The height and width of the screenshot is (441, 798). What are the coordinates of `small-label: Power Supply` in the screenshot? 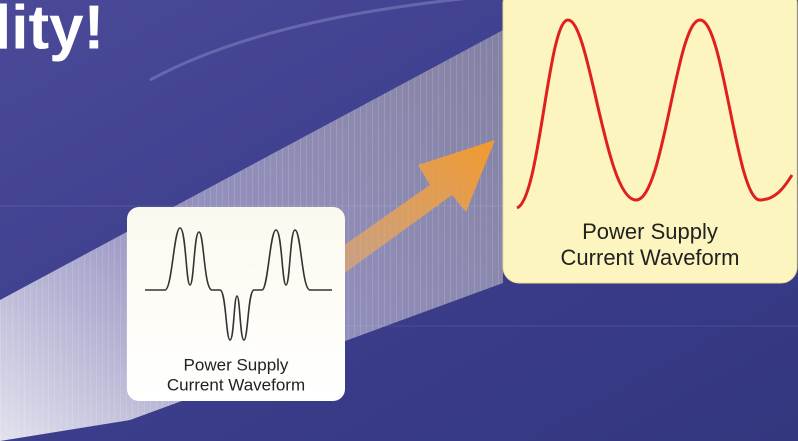 It's located at (236, 364).